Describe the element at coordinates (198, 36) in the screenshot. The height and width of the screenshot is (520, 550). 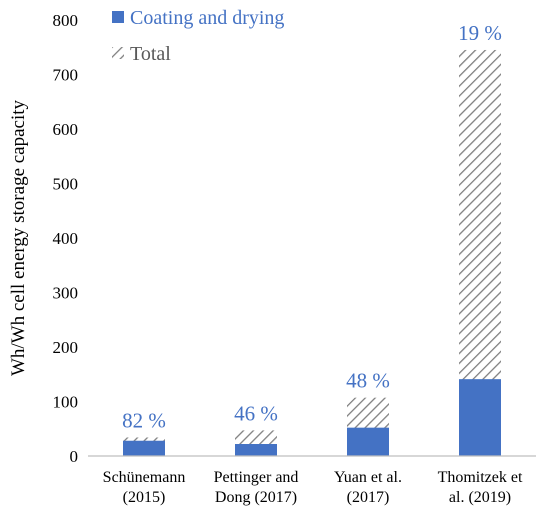
I see `legend: Coating and drying Total` at that location.